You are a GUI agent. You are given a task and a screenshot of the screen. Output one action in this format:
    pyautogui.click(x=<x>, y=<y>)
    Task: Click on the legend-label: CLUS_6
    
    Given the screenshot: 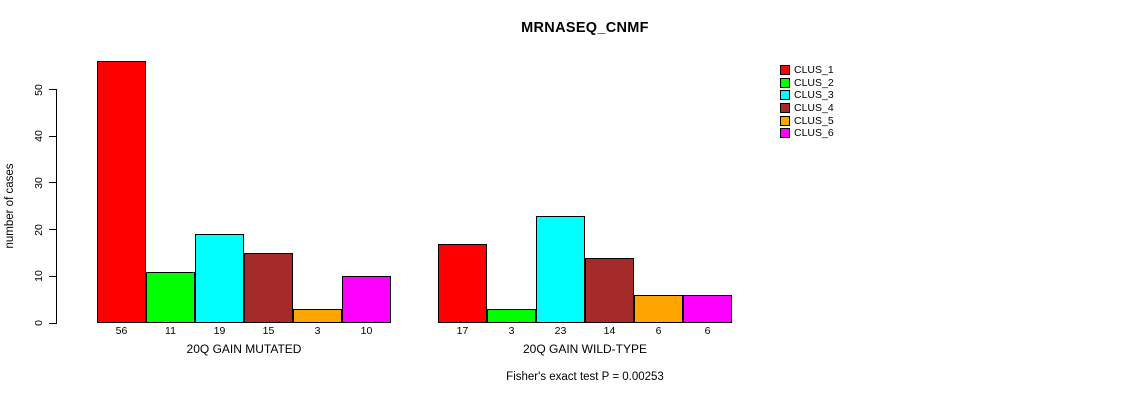 What is the action you would take?
    pyautogui.click(x=814, y=133)
    